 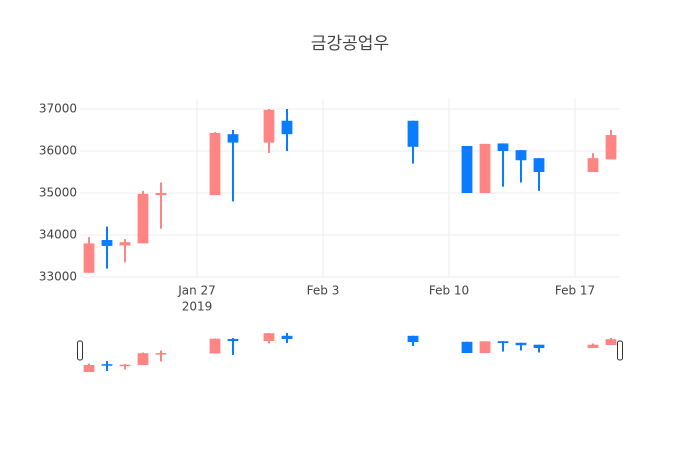 What do you see at coordinates (350, 352) in the screenshot?
I see `range-slider` at bounding box center [350, 352].